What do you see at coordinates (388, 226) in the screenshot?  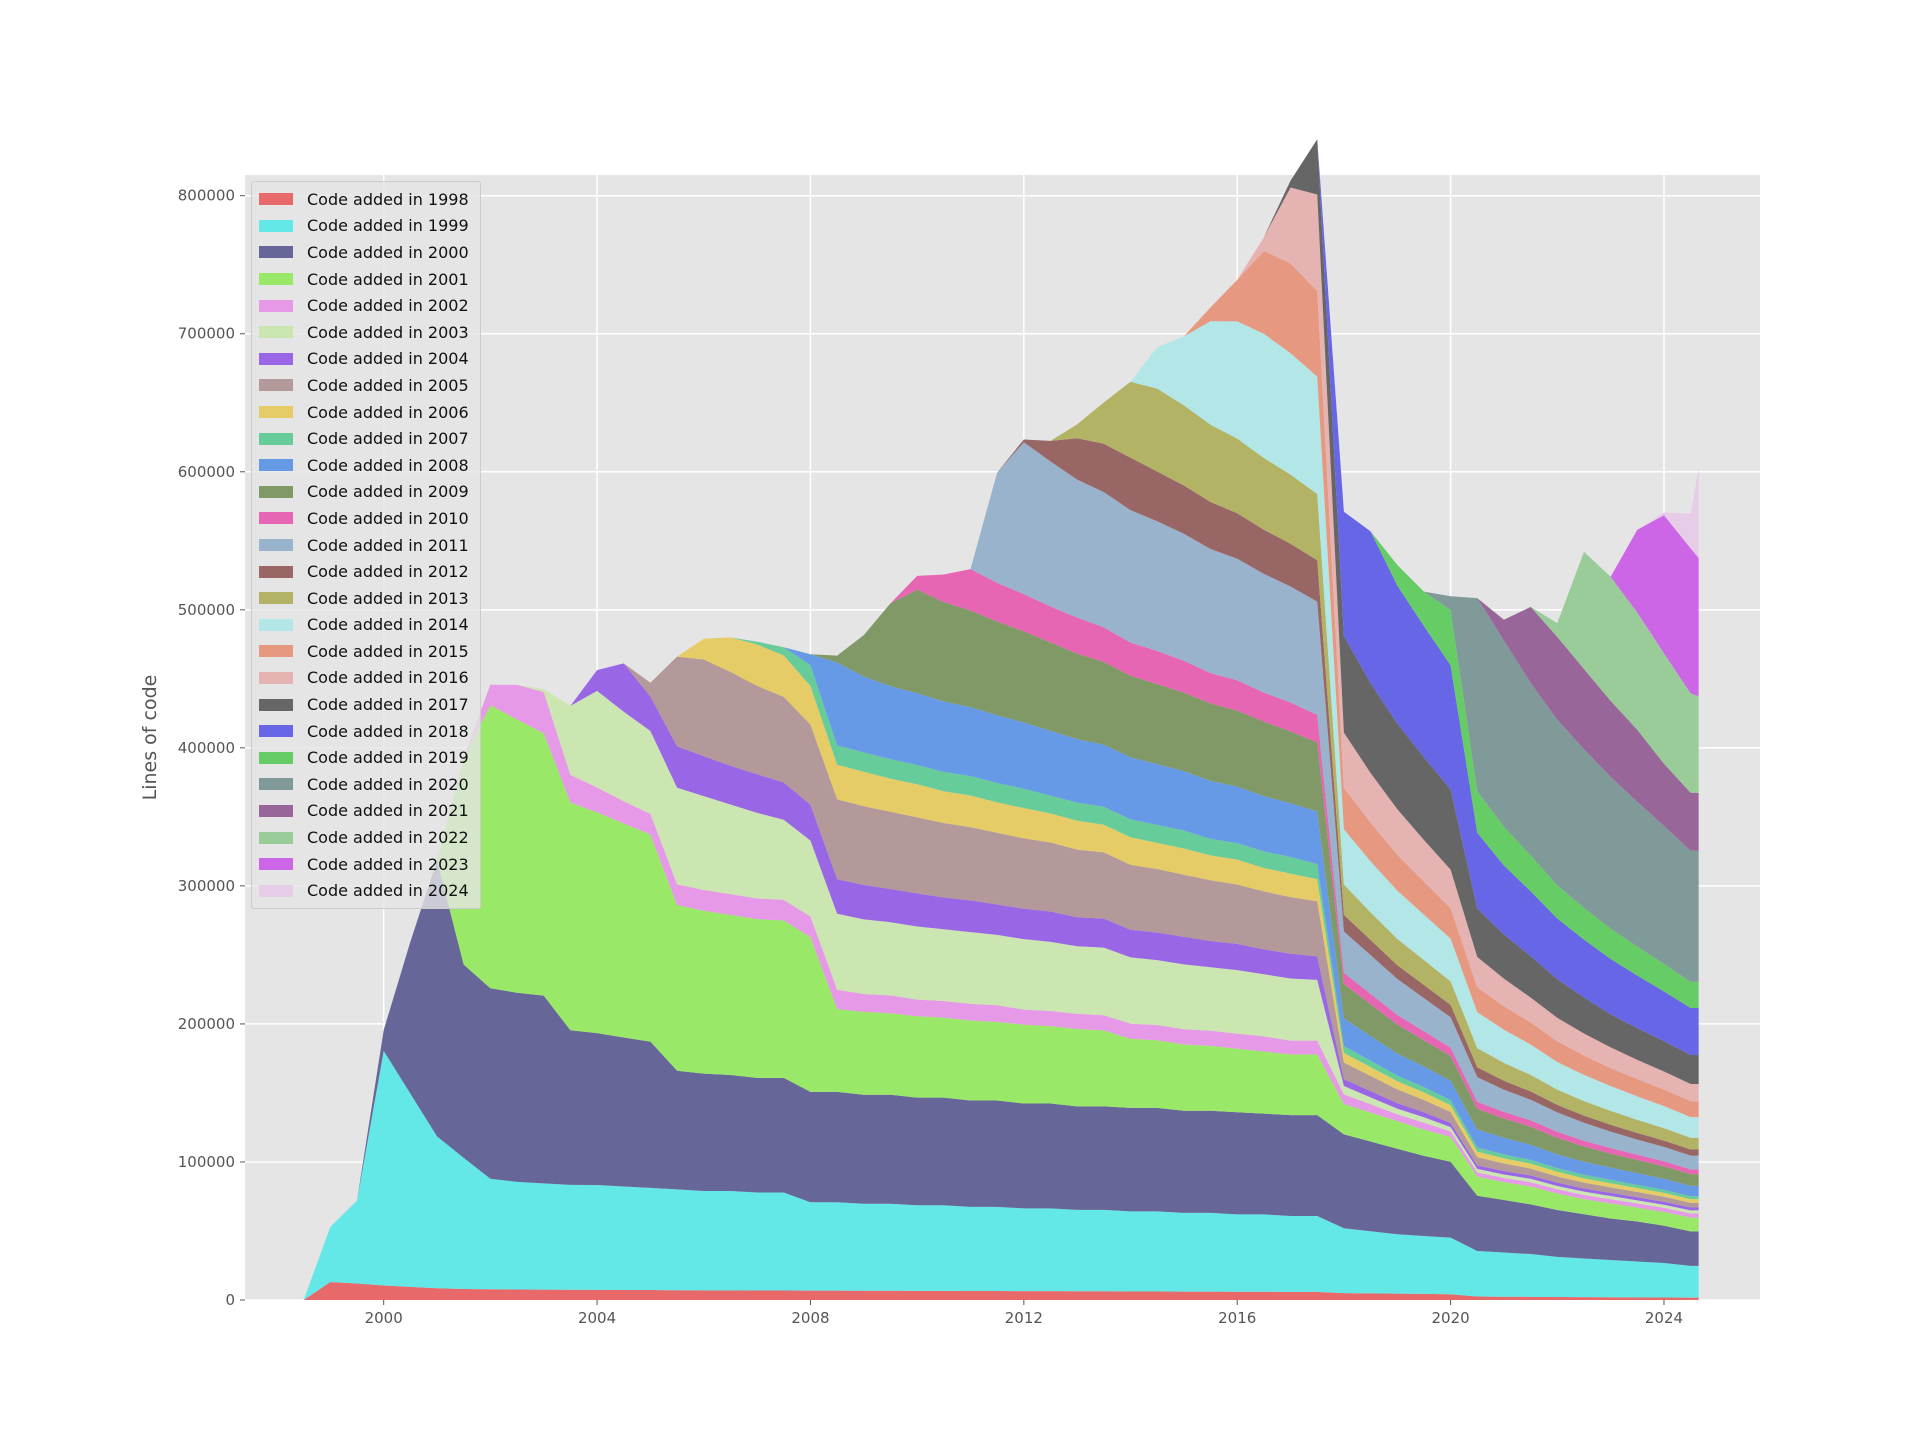 I see `legend-label: Code added in 1999` at bounding box center [388, 226].